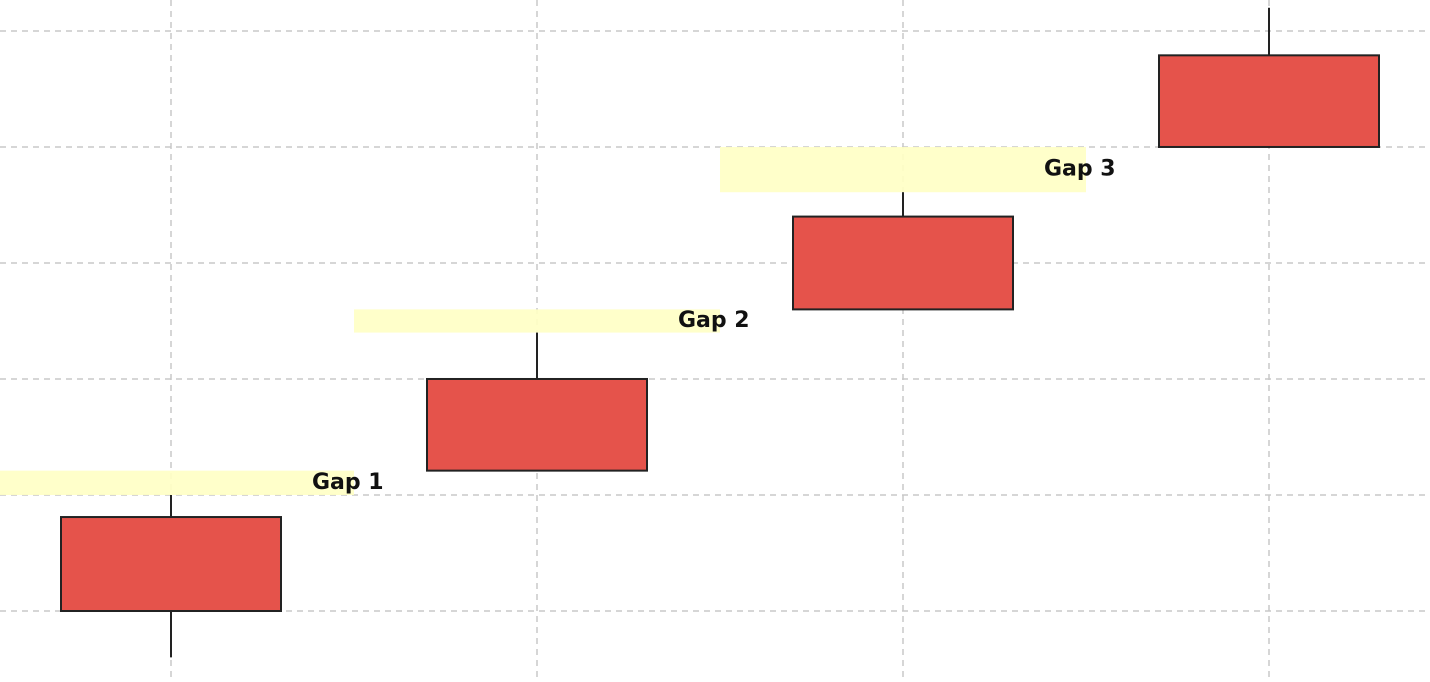 This screenshot has width=1430, height=682. What do you see at coordinates (714, 320) in the screenshot?
I see `gap-label: Gap 2` at bounding box center [714, 320].